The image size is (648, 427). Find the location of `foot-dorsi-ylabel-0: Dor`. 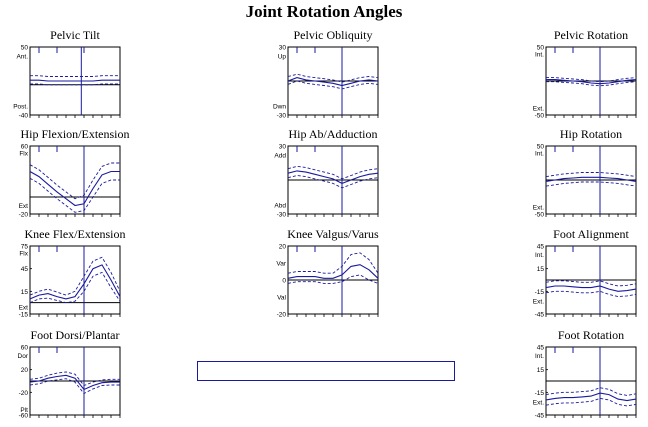

foot-dorsi-ylabel-0: Dor is located at coordinates (23, 356).